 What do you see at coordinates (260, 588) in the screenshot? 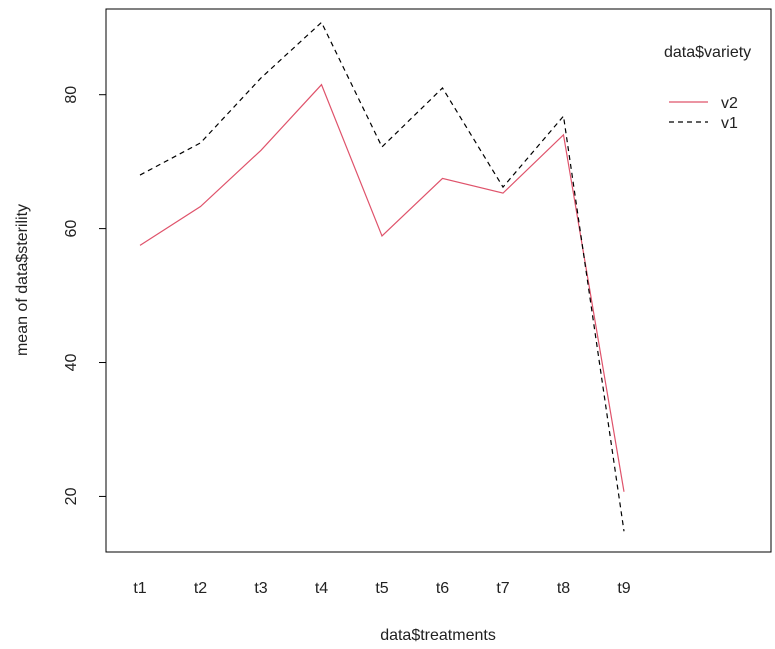
I see `x-tick-label: t3` at bounding box center [260, 588].